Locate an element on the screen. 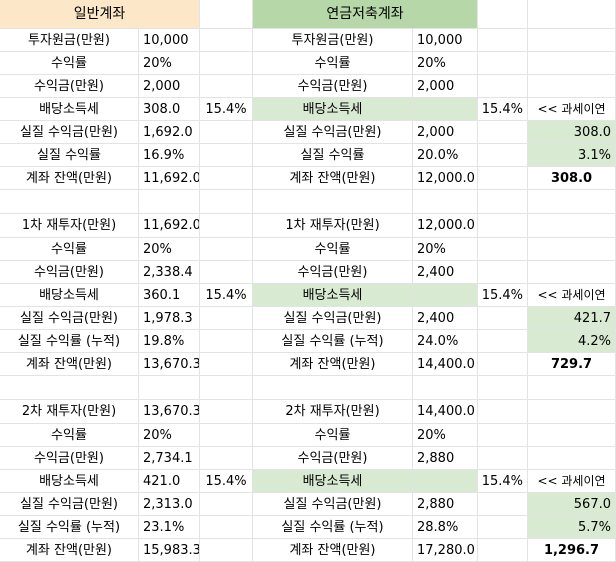  cell-r10-pension-diff is located at coordinates (572, 226).